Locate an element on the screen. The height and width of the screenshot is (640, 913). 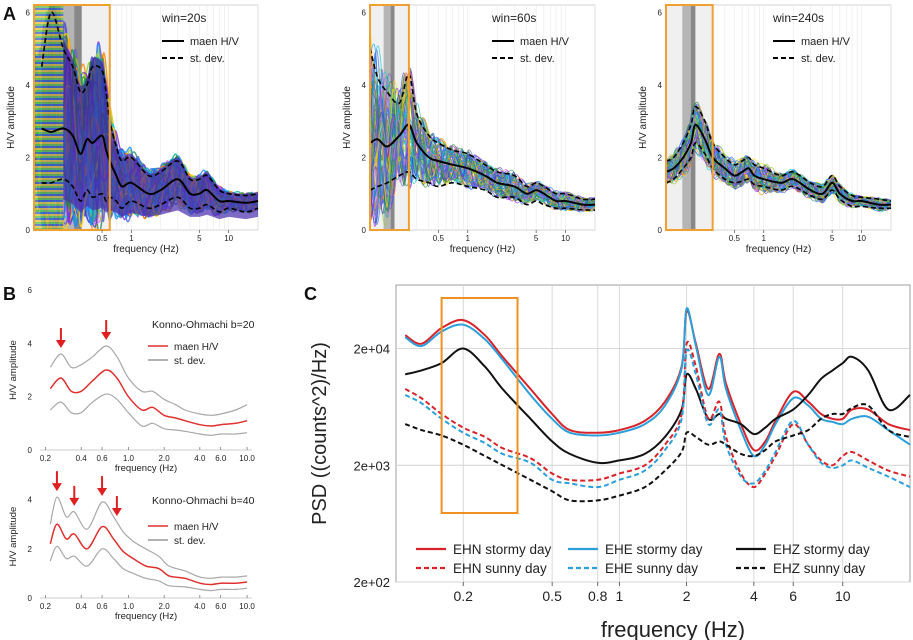
x-axis: 0.5 1 5 10 is located at coordinates (798, 236).